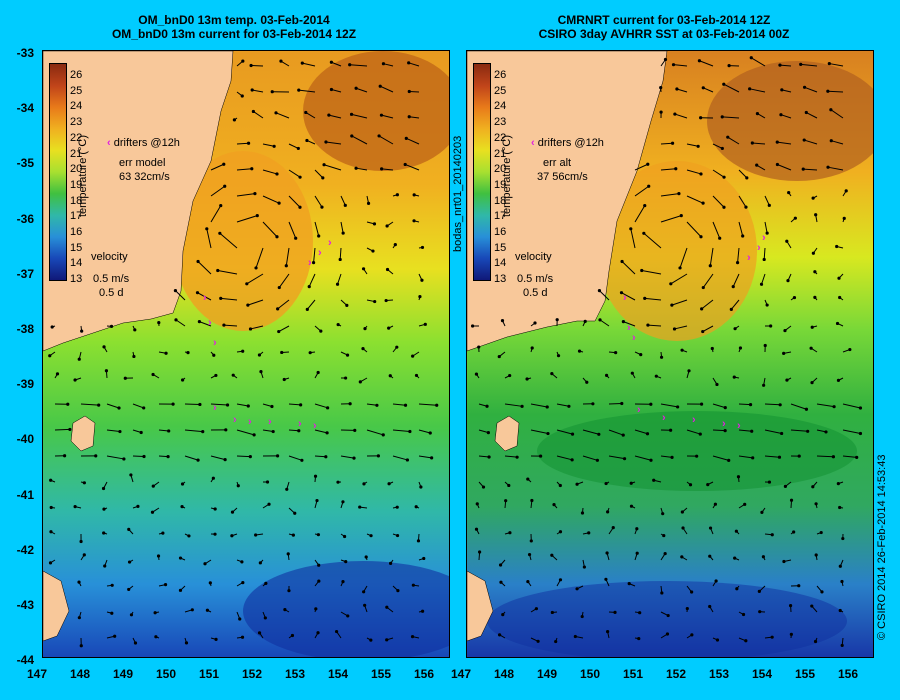  What do you see at coordinates (507, 175) in the screenshot?
I see `right-colorbar-label: temperature (°C)` at bounding box center [507, 175].